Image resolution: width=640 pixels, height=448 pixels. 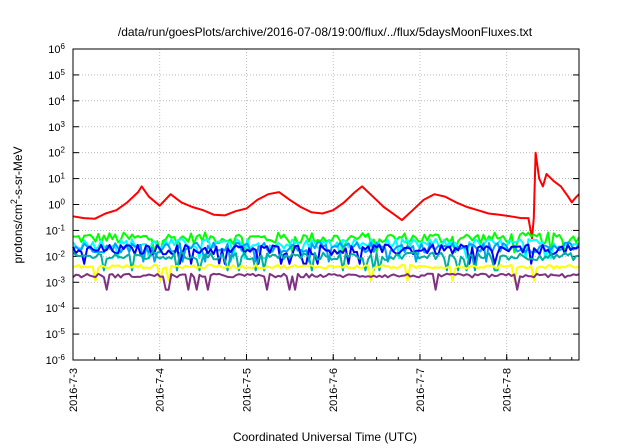 I want to click on y-tick-label: 10⁻³, so click(x=56, y=282).